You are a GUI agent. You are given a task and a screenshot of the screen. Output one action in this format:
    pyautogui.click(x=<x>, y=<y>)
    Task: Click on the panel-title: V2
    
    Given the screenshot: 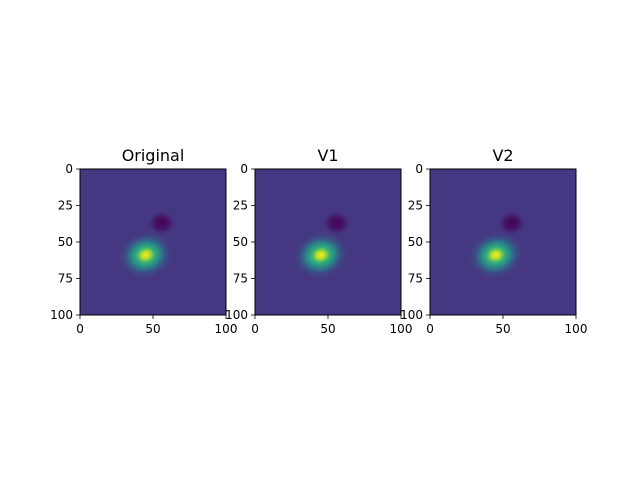 What is the action you would take?
    pyautogui.click(x=502, y=155)
    